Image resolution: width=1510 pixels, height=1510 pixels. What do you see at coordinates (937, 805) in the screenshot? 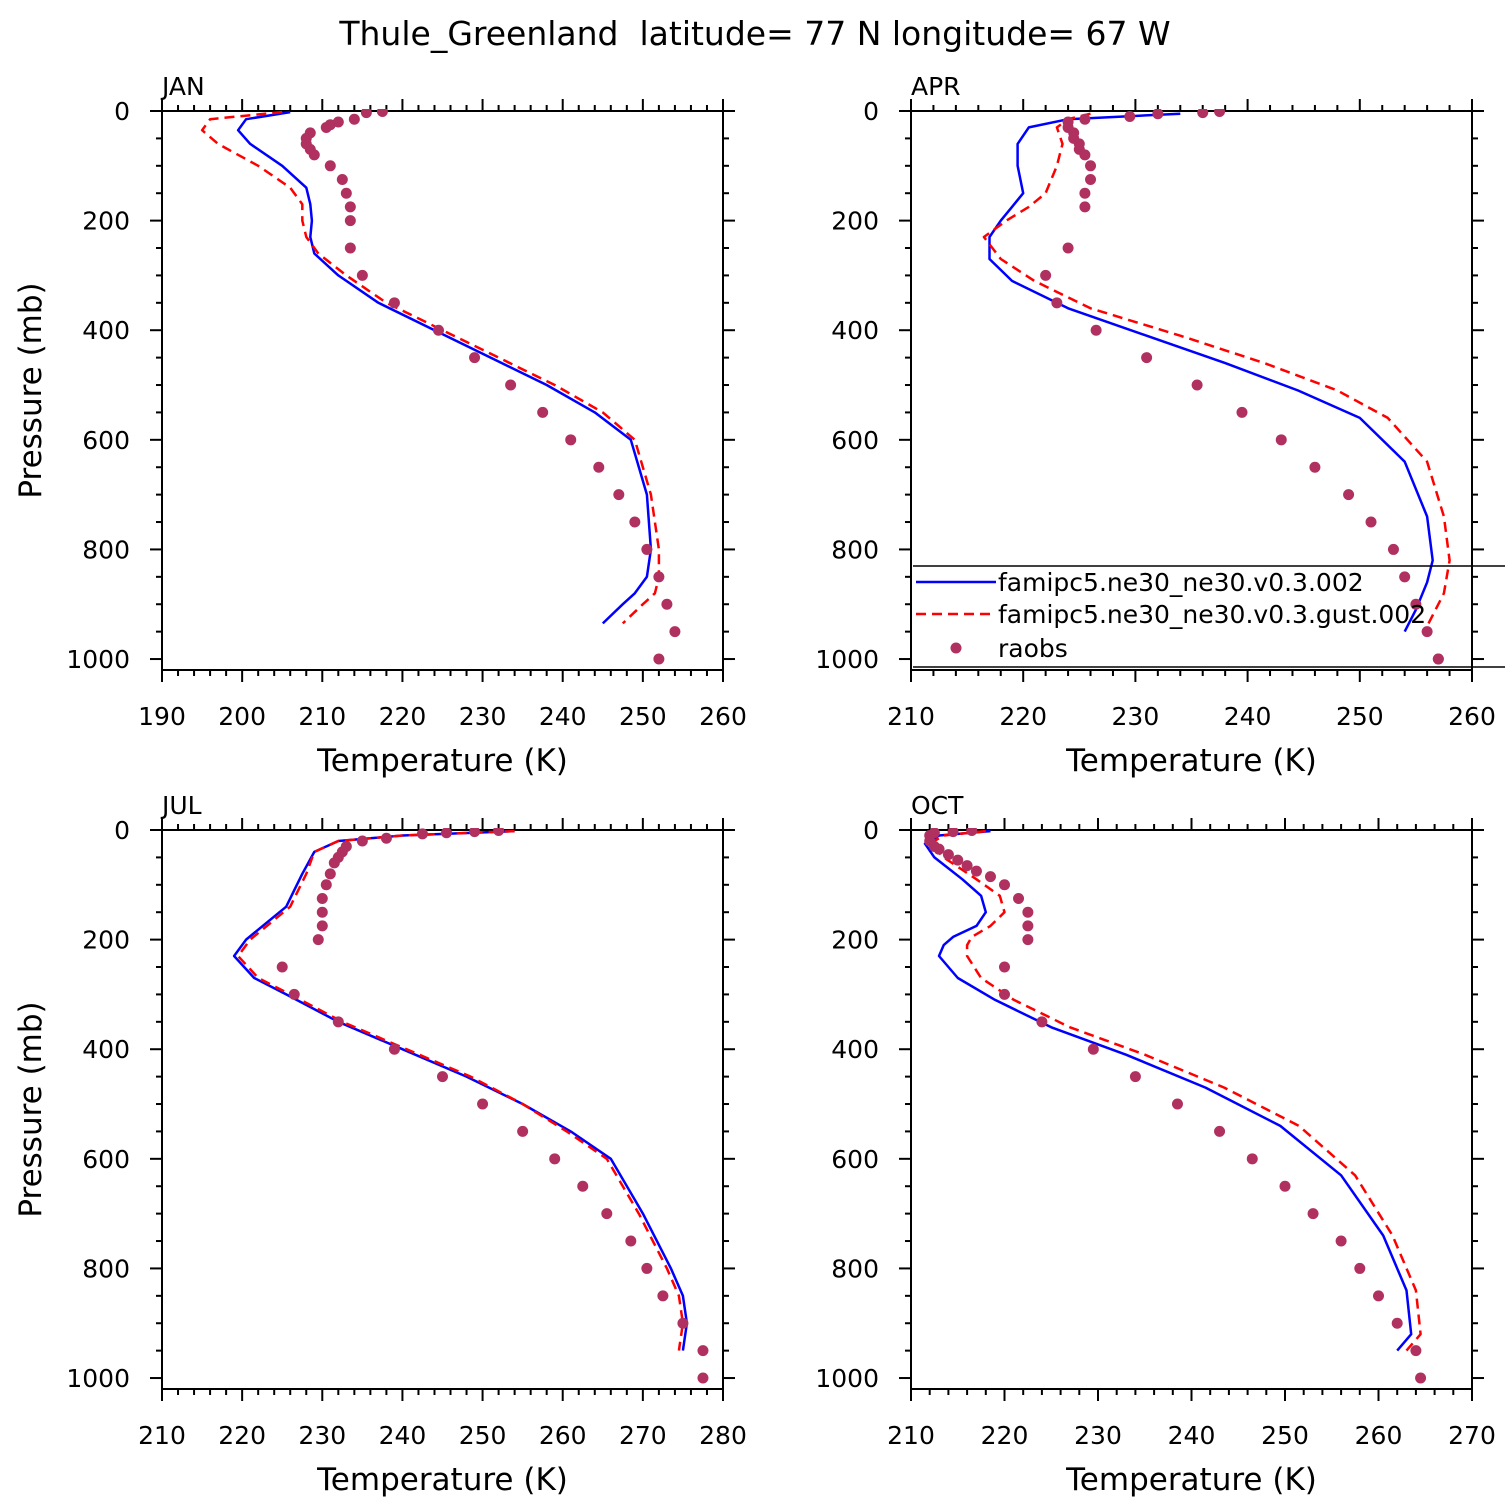
I see `panel-title: OCT` at bounding box center [937, 805].